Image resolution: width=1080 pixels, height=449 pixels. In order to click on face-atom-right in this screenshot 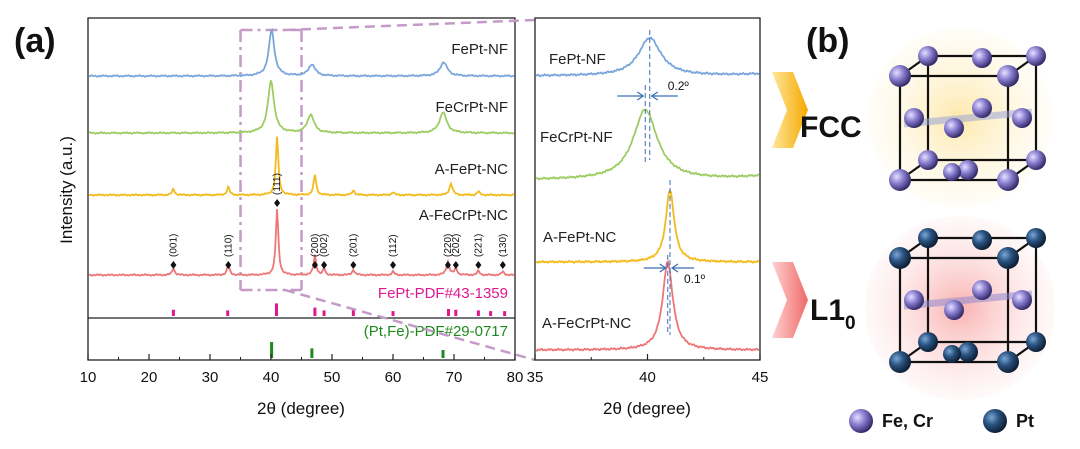, I will do `click(1022, 300)`.